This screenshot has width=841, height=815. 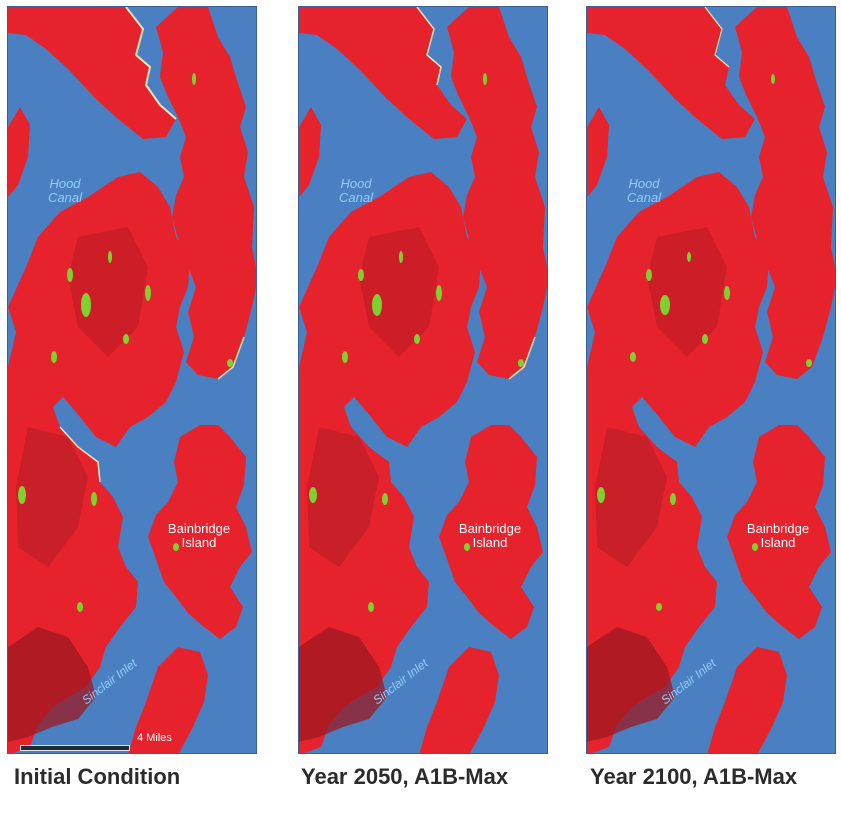 I want to click on panel-caption-year-2050: Year 2050, A1B-Max, so click(x=405, y=776).